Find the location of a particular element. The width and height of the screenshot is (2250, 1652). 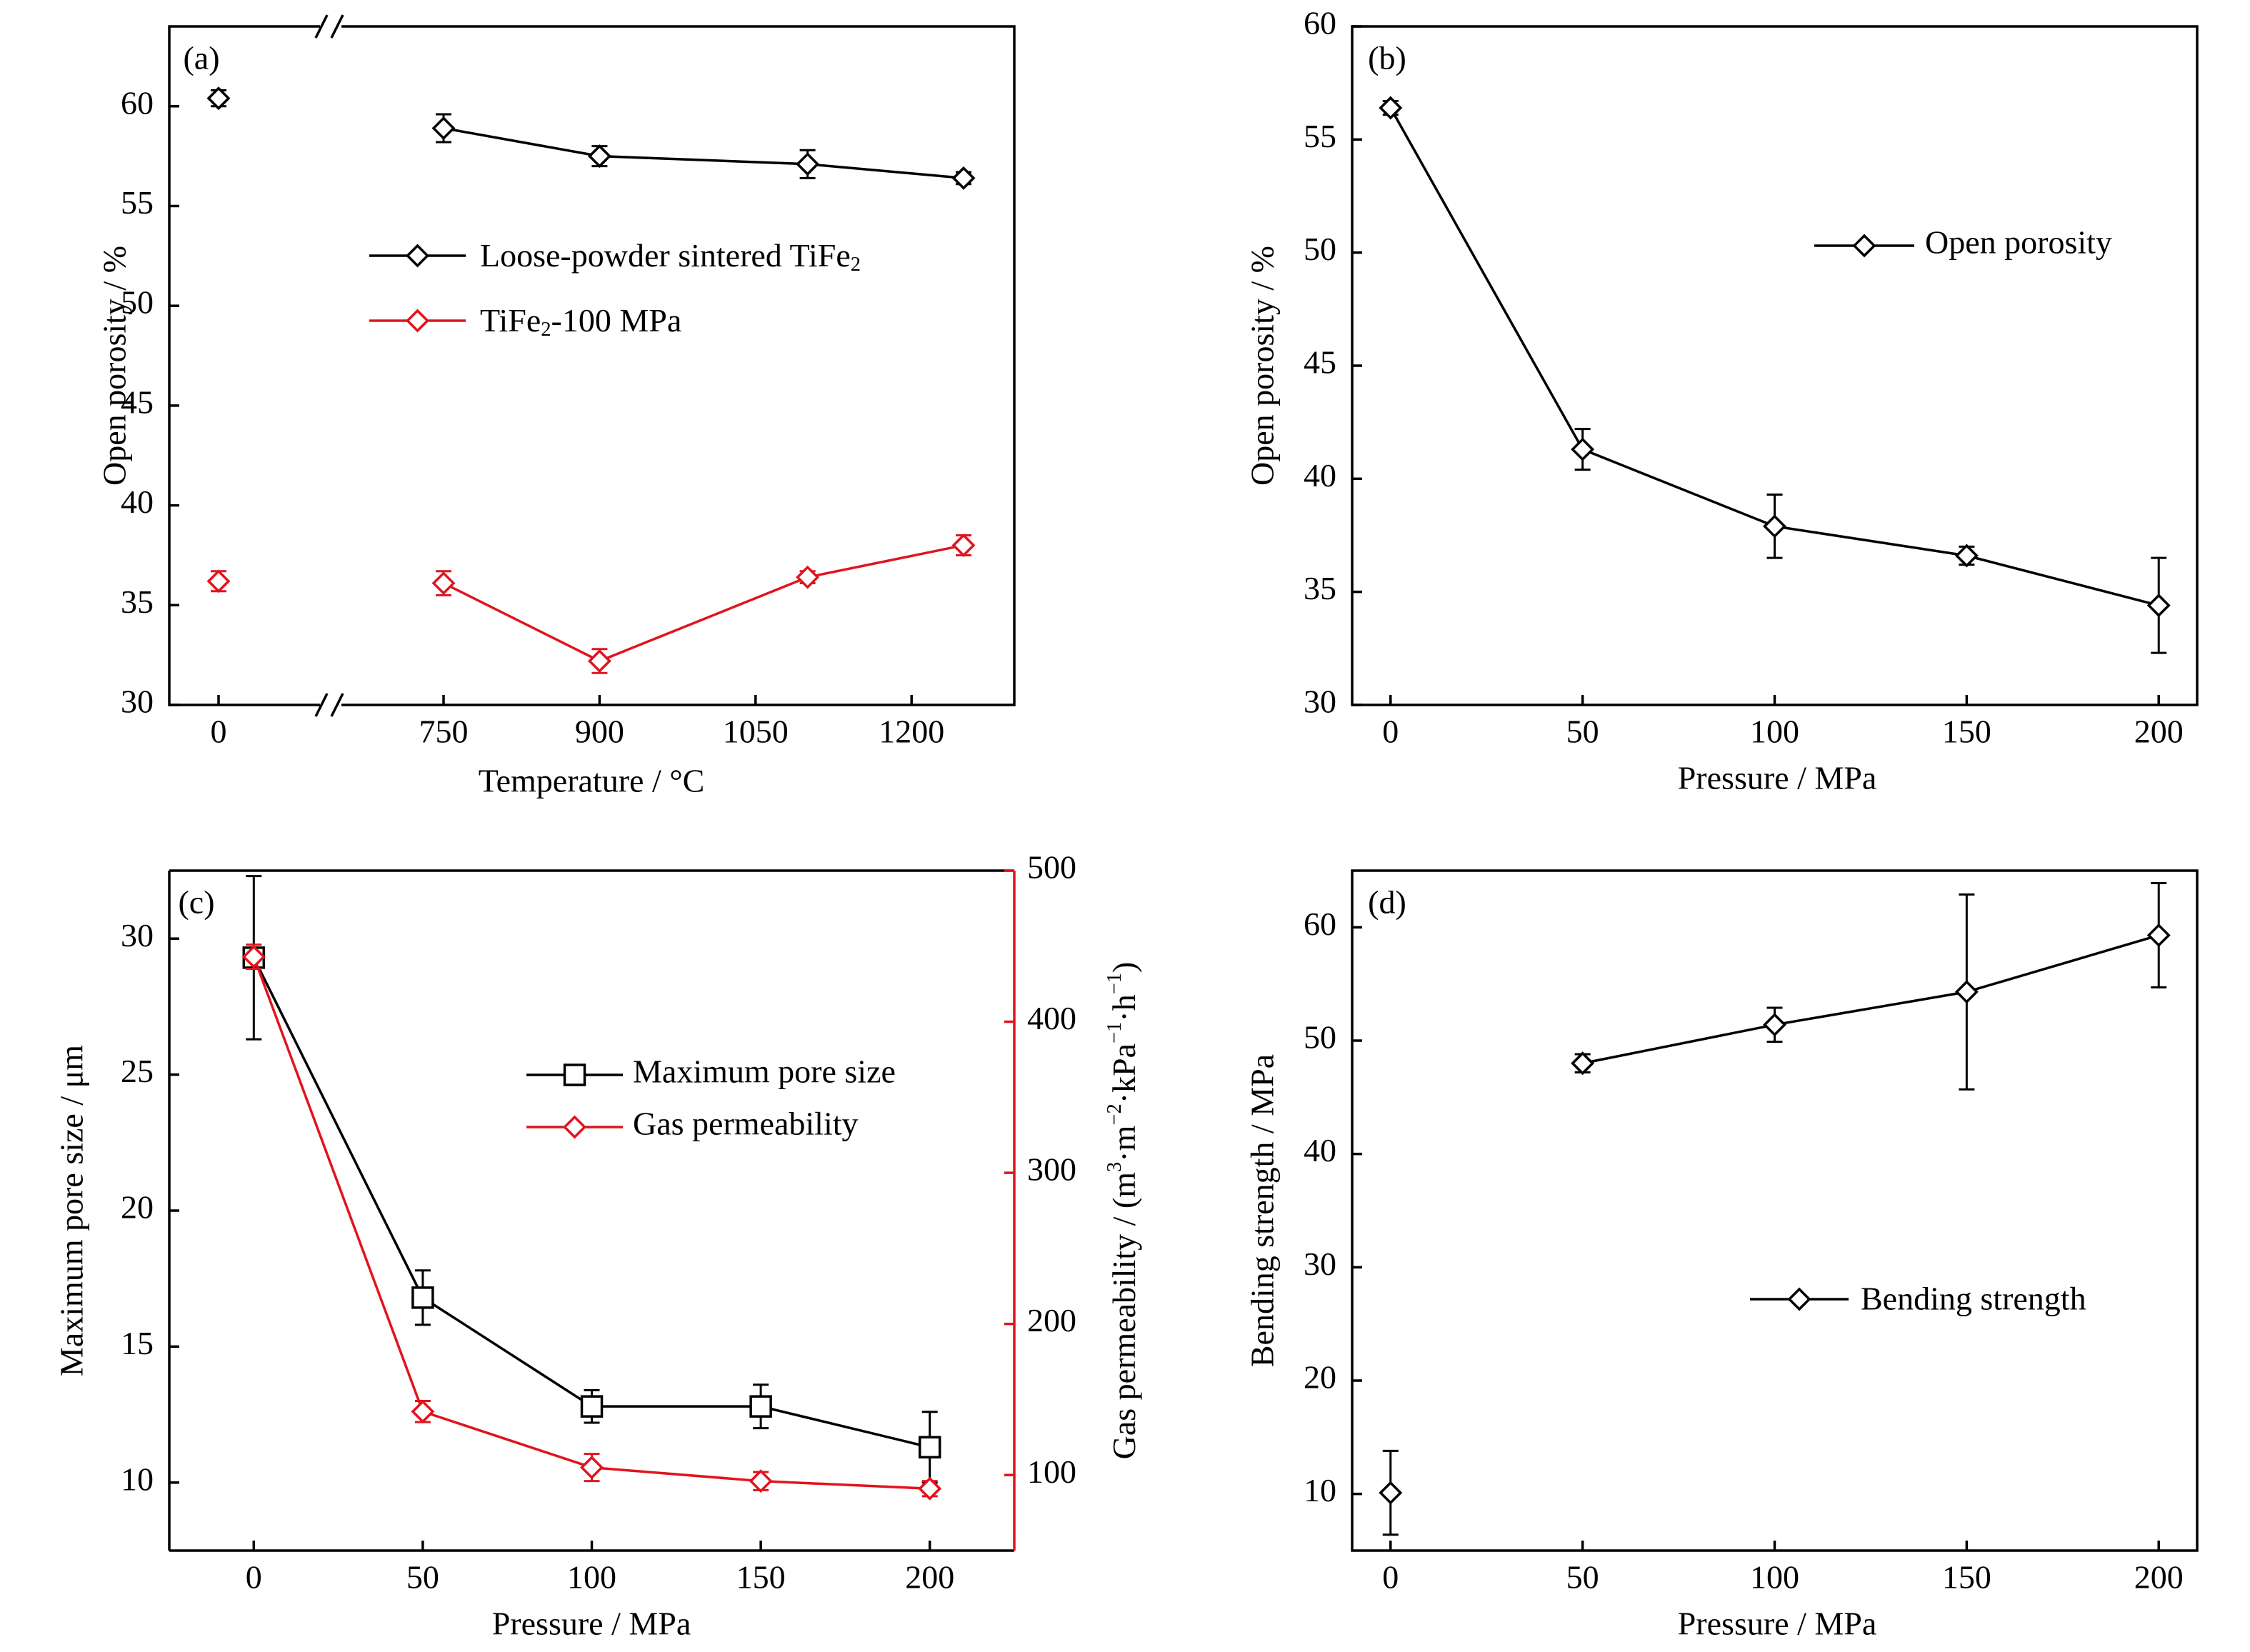

panel-c-ytick-right-label: 100 is located at coordinates (1051, 1471).